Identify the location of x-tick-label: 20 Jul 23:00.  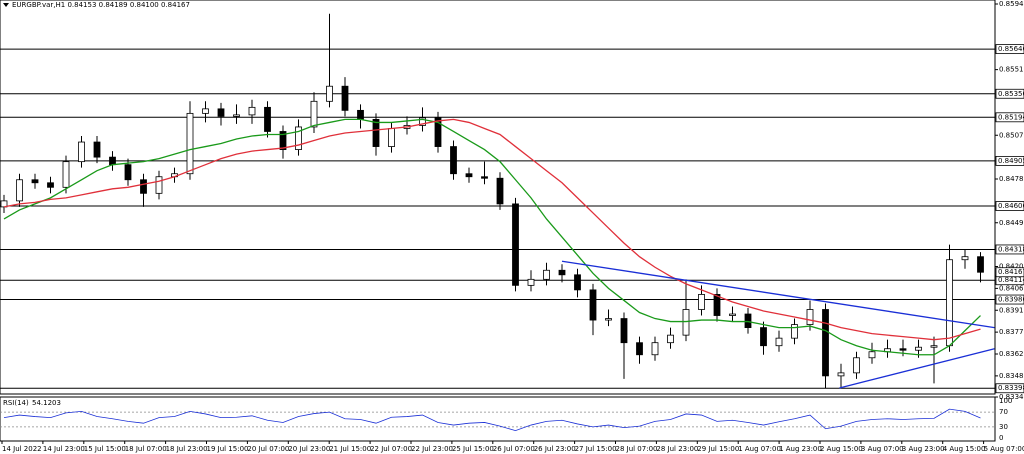
(309, 449).